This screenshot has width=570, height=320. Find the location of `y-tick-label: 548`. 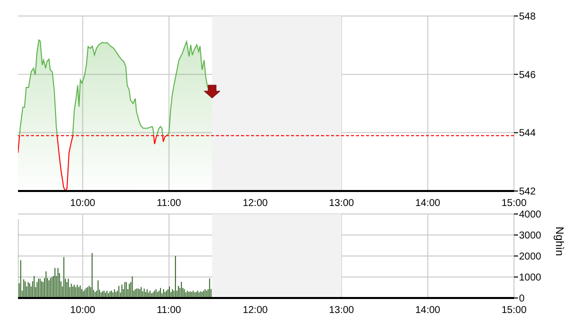

y-tick-label: 548 is located at coordinates (527, 17).